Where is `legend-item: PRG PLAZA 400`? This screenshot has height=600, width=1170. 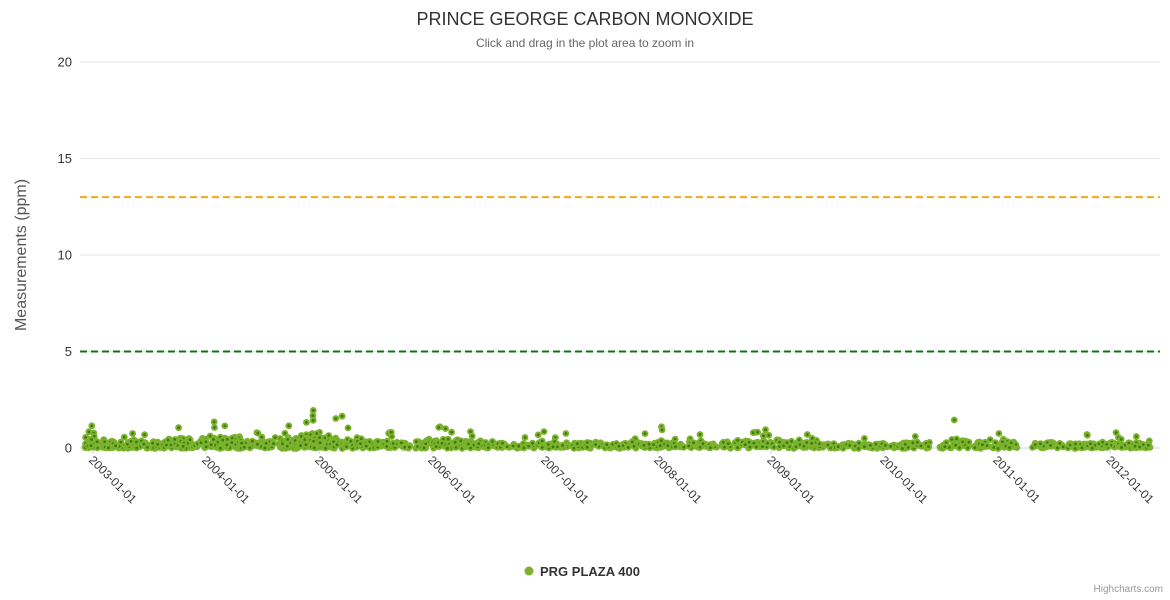 legend-item: PRG PLAZA 400 is located at coordinates (582, 571).